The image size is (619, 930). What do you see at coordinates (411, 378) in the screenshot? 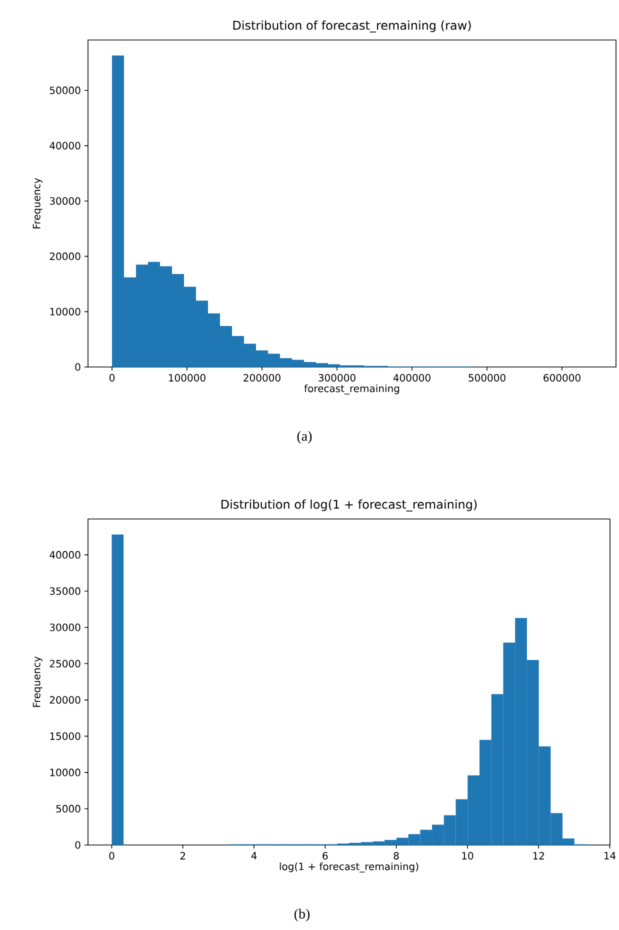
I see `x-tick-label: 400000` at bounding box center [411, 378].